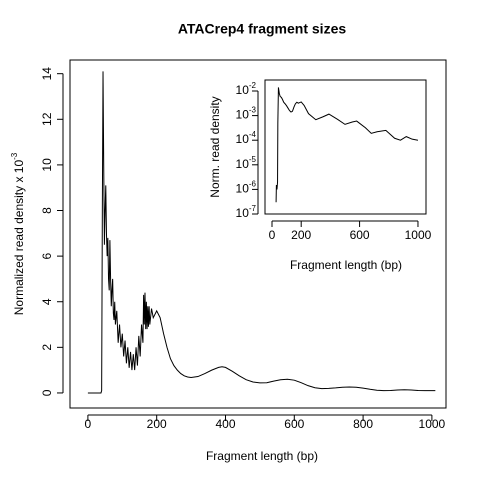 The image size is (480, 480). Describe the element at coordinates (253, 85) in the screenshot. I see `y-tick-exponent: -2` at that location.